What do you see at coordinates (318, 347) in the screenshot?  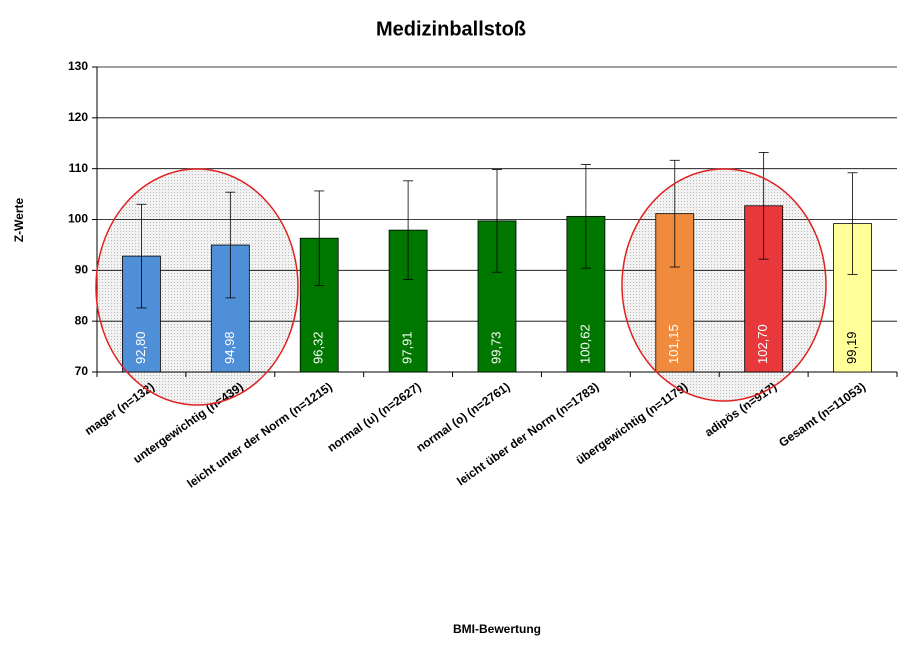 I see `value-label: 96,32` at bounding box center [318, 347].